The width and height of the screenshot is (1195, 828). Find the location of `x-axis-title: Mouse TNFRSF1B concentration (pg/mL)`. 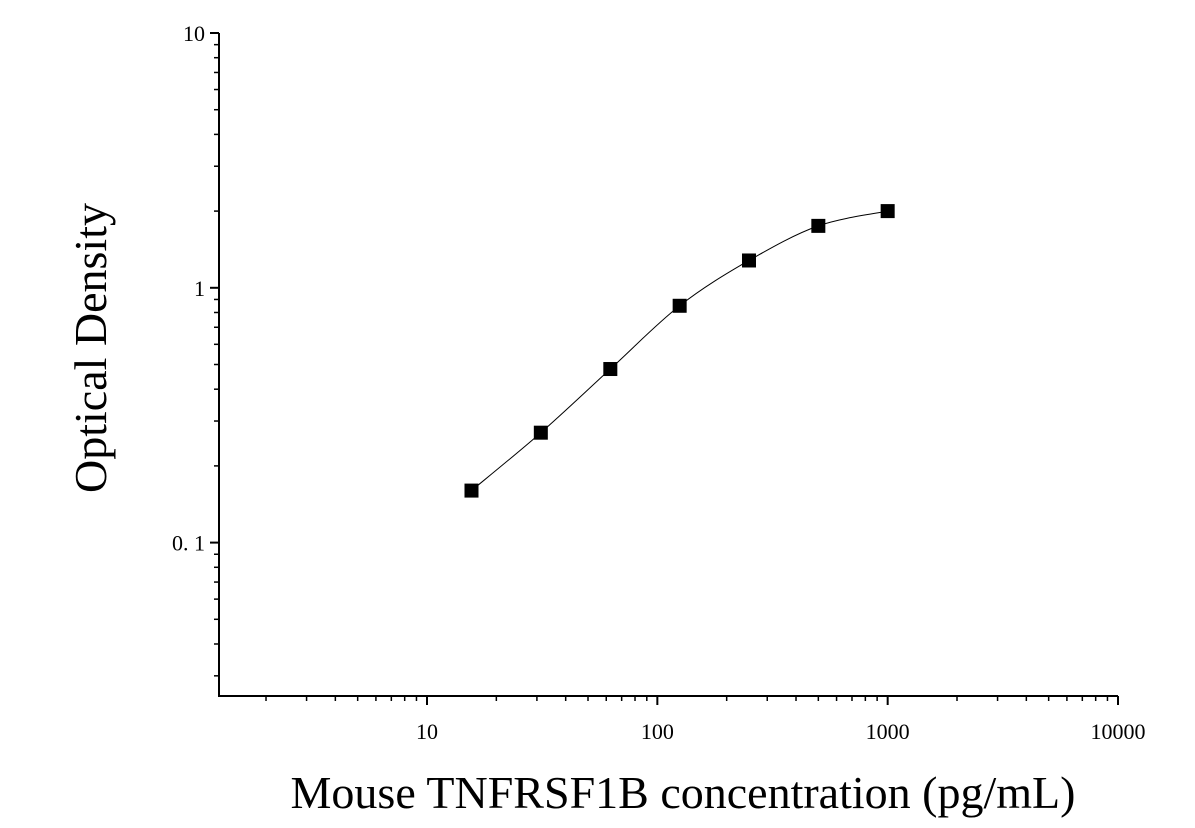

x-axis-title: Mouse TNFRSF1B concentration (pg/mL) is located at coordinates (683, 792).